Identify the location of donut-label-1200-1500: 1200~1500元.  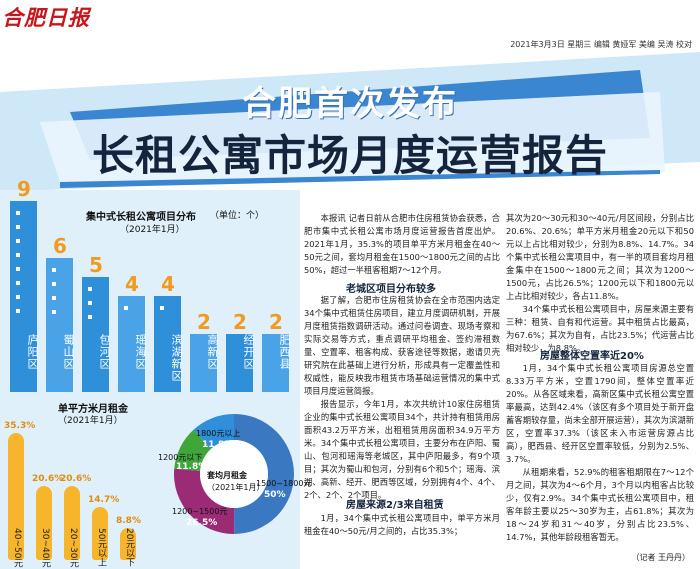
(200, 511).